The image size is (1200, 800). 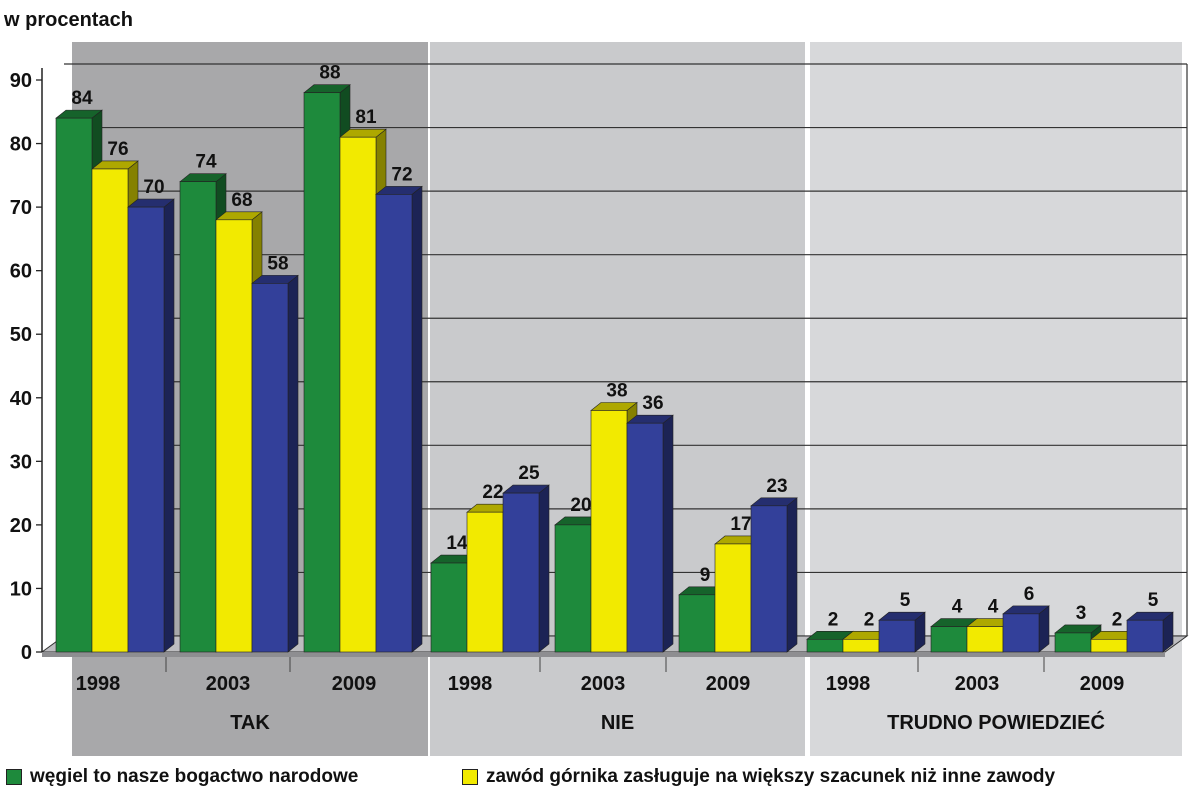 What do you see at coordinates (21, 208) in the screenshot?
I see `y-tick-label-7: 70` at bounding box center [21, 208].